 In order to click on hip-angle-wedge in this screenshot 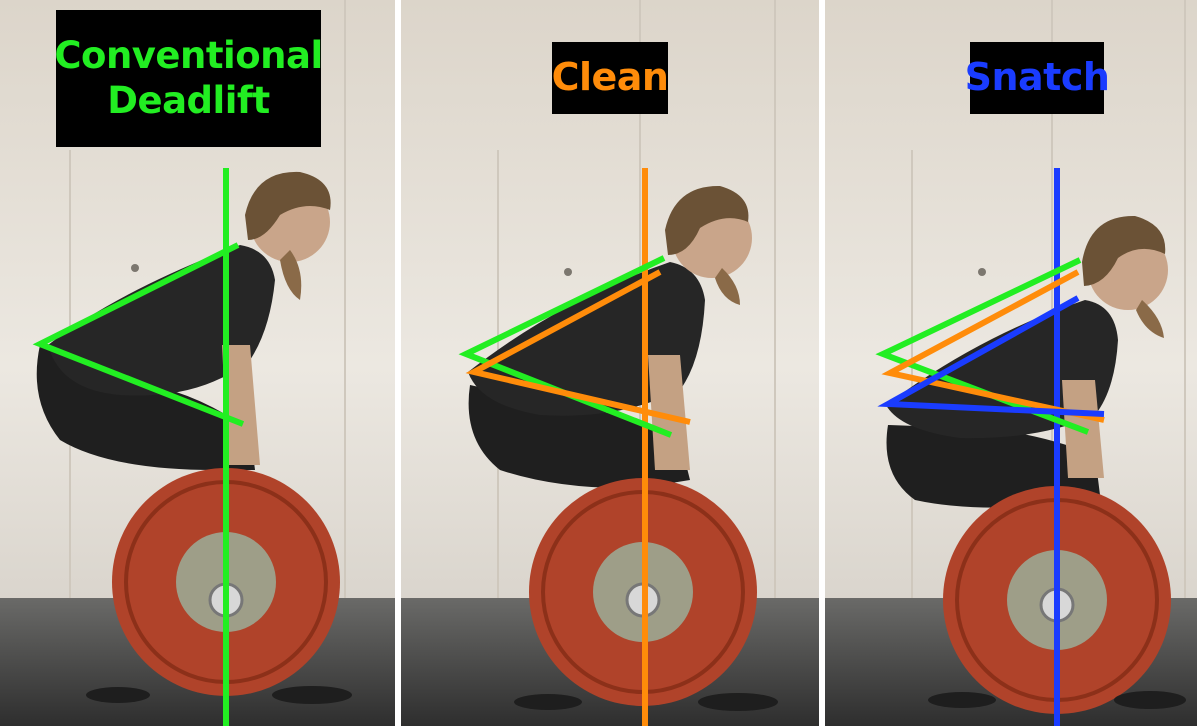, I will do `click(138, 334)`.